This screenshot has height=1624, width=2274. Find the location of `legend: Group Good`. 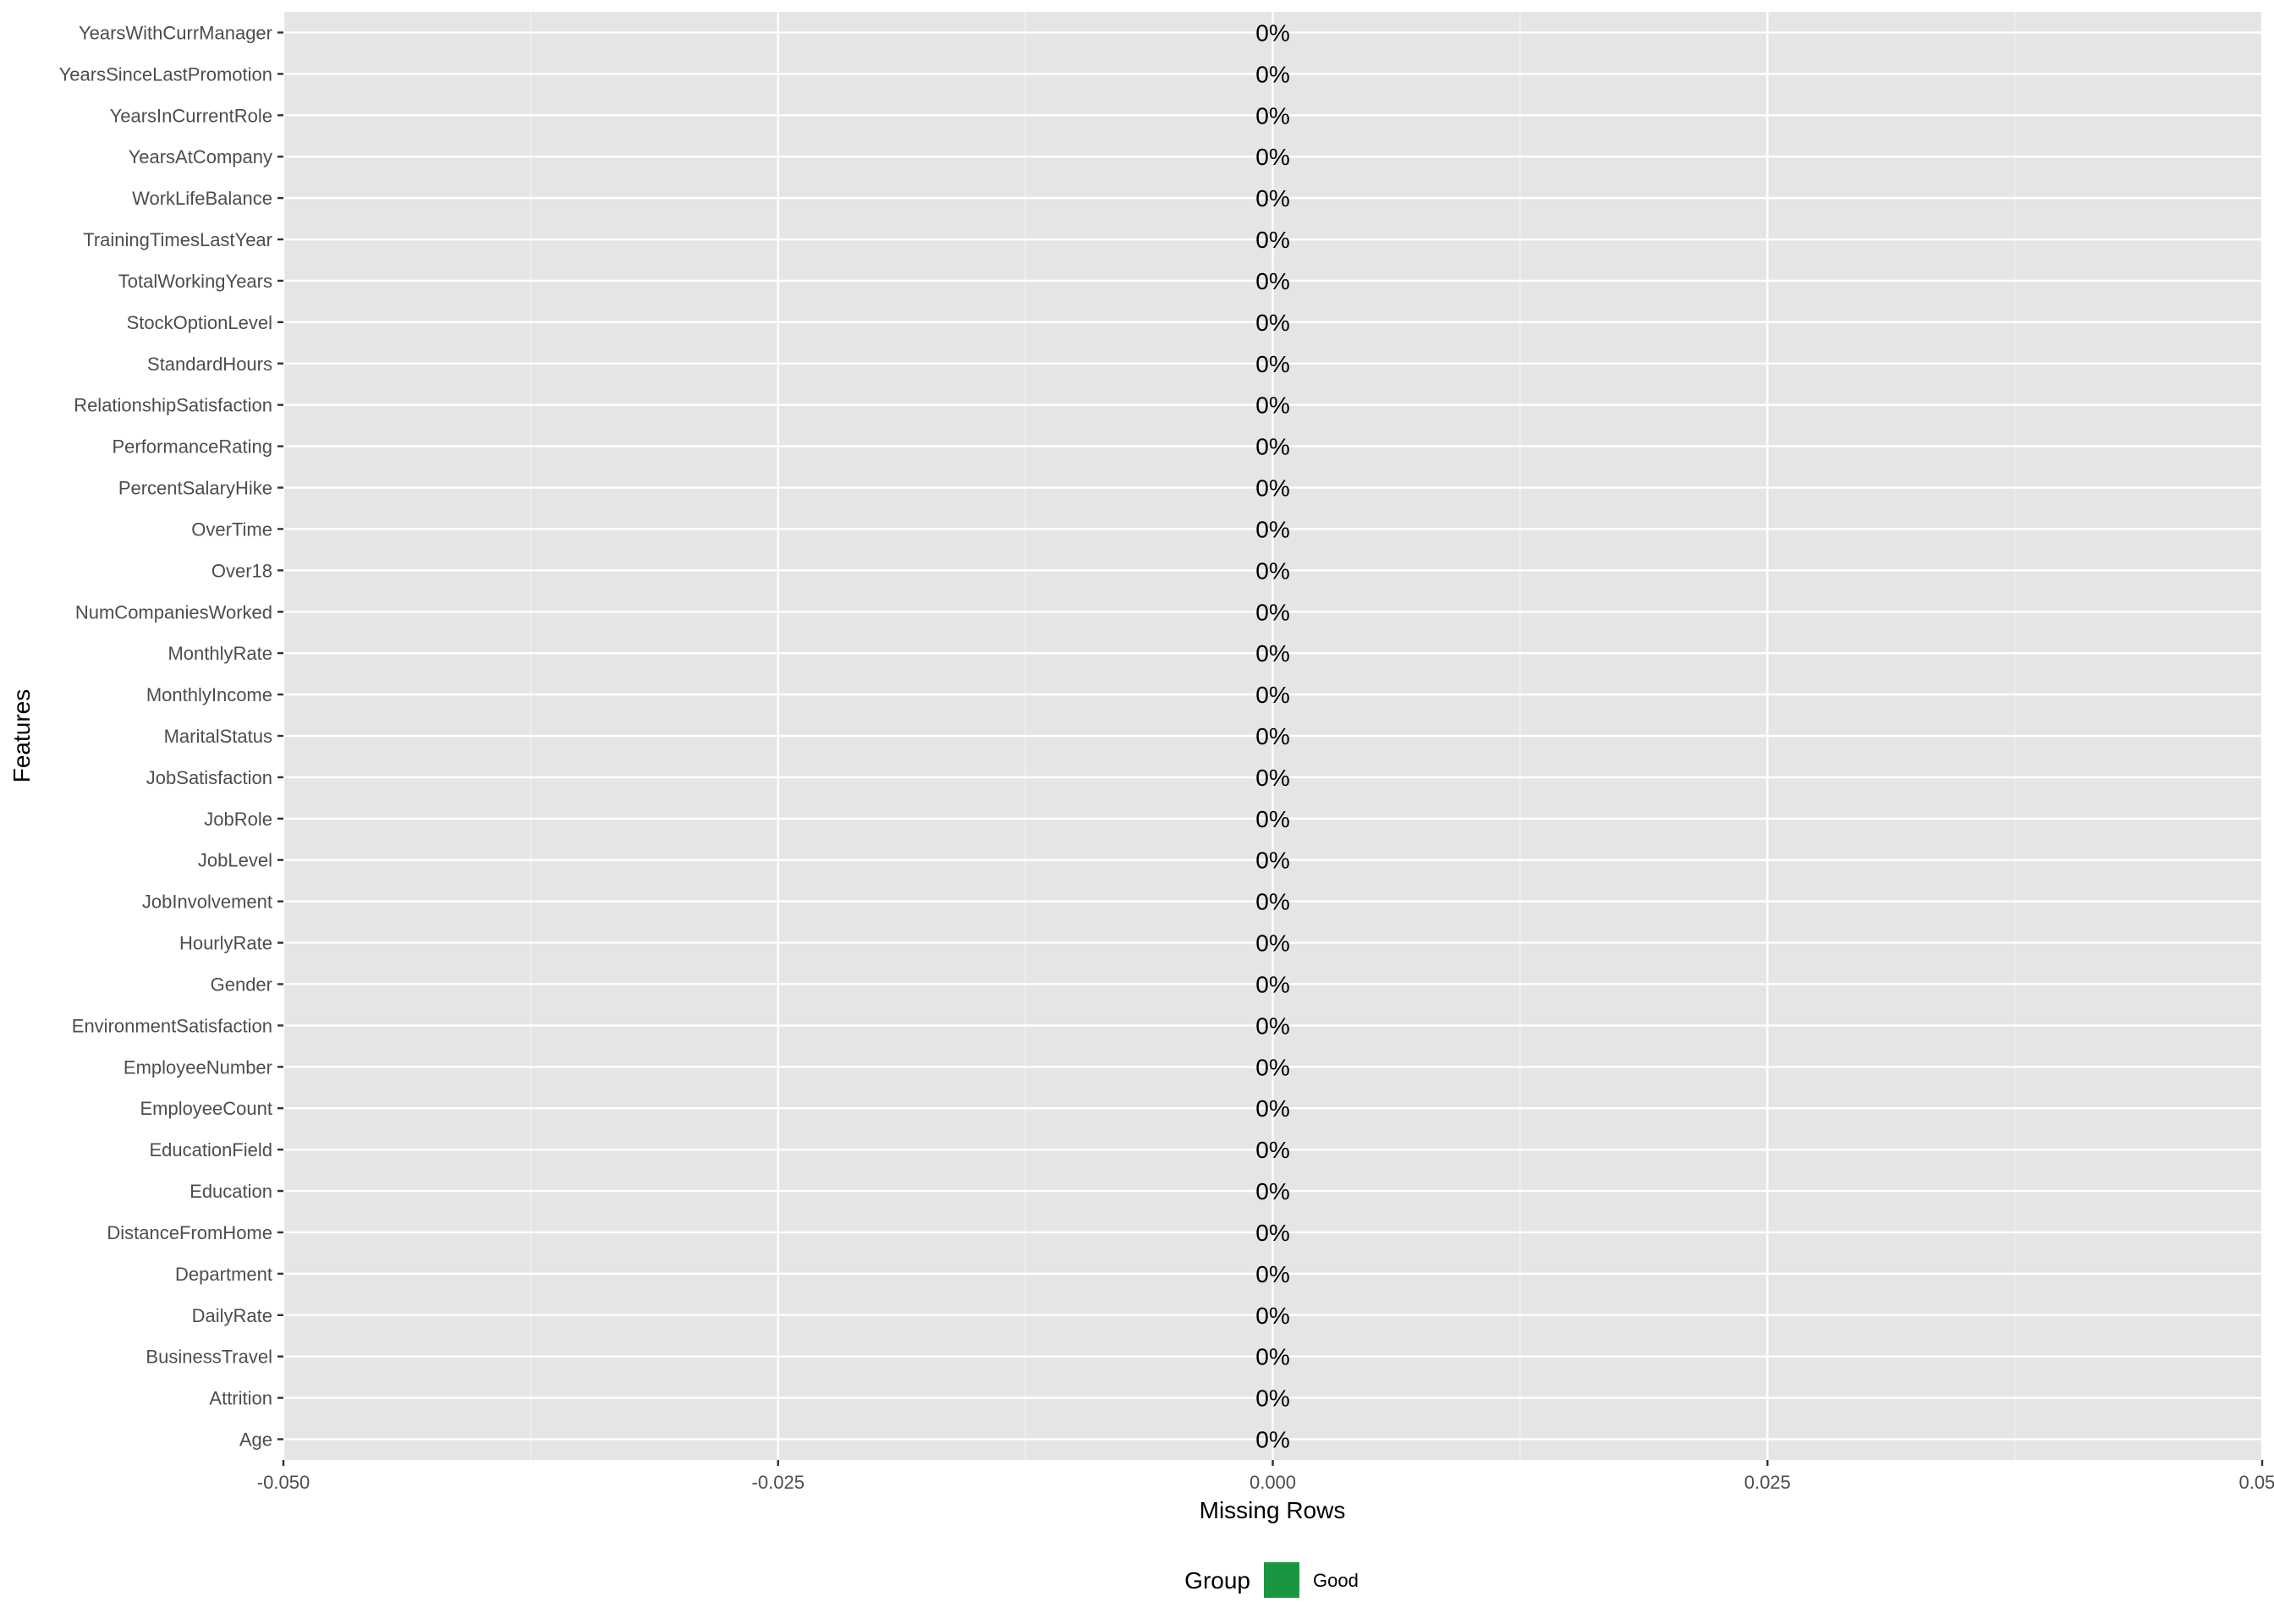

legend: Group Good is located at coordinates (1272, 1580).